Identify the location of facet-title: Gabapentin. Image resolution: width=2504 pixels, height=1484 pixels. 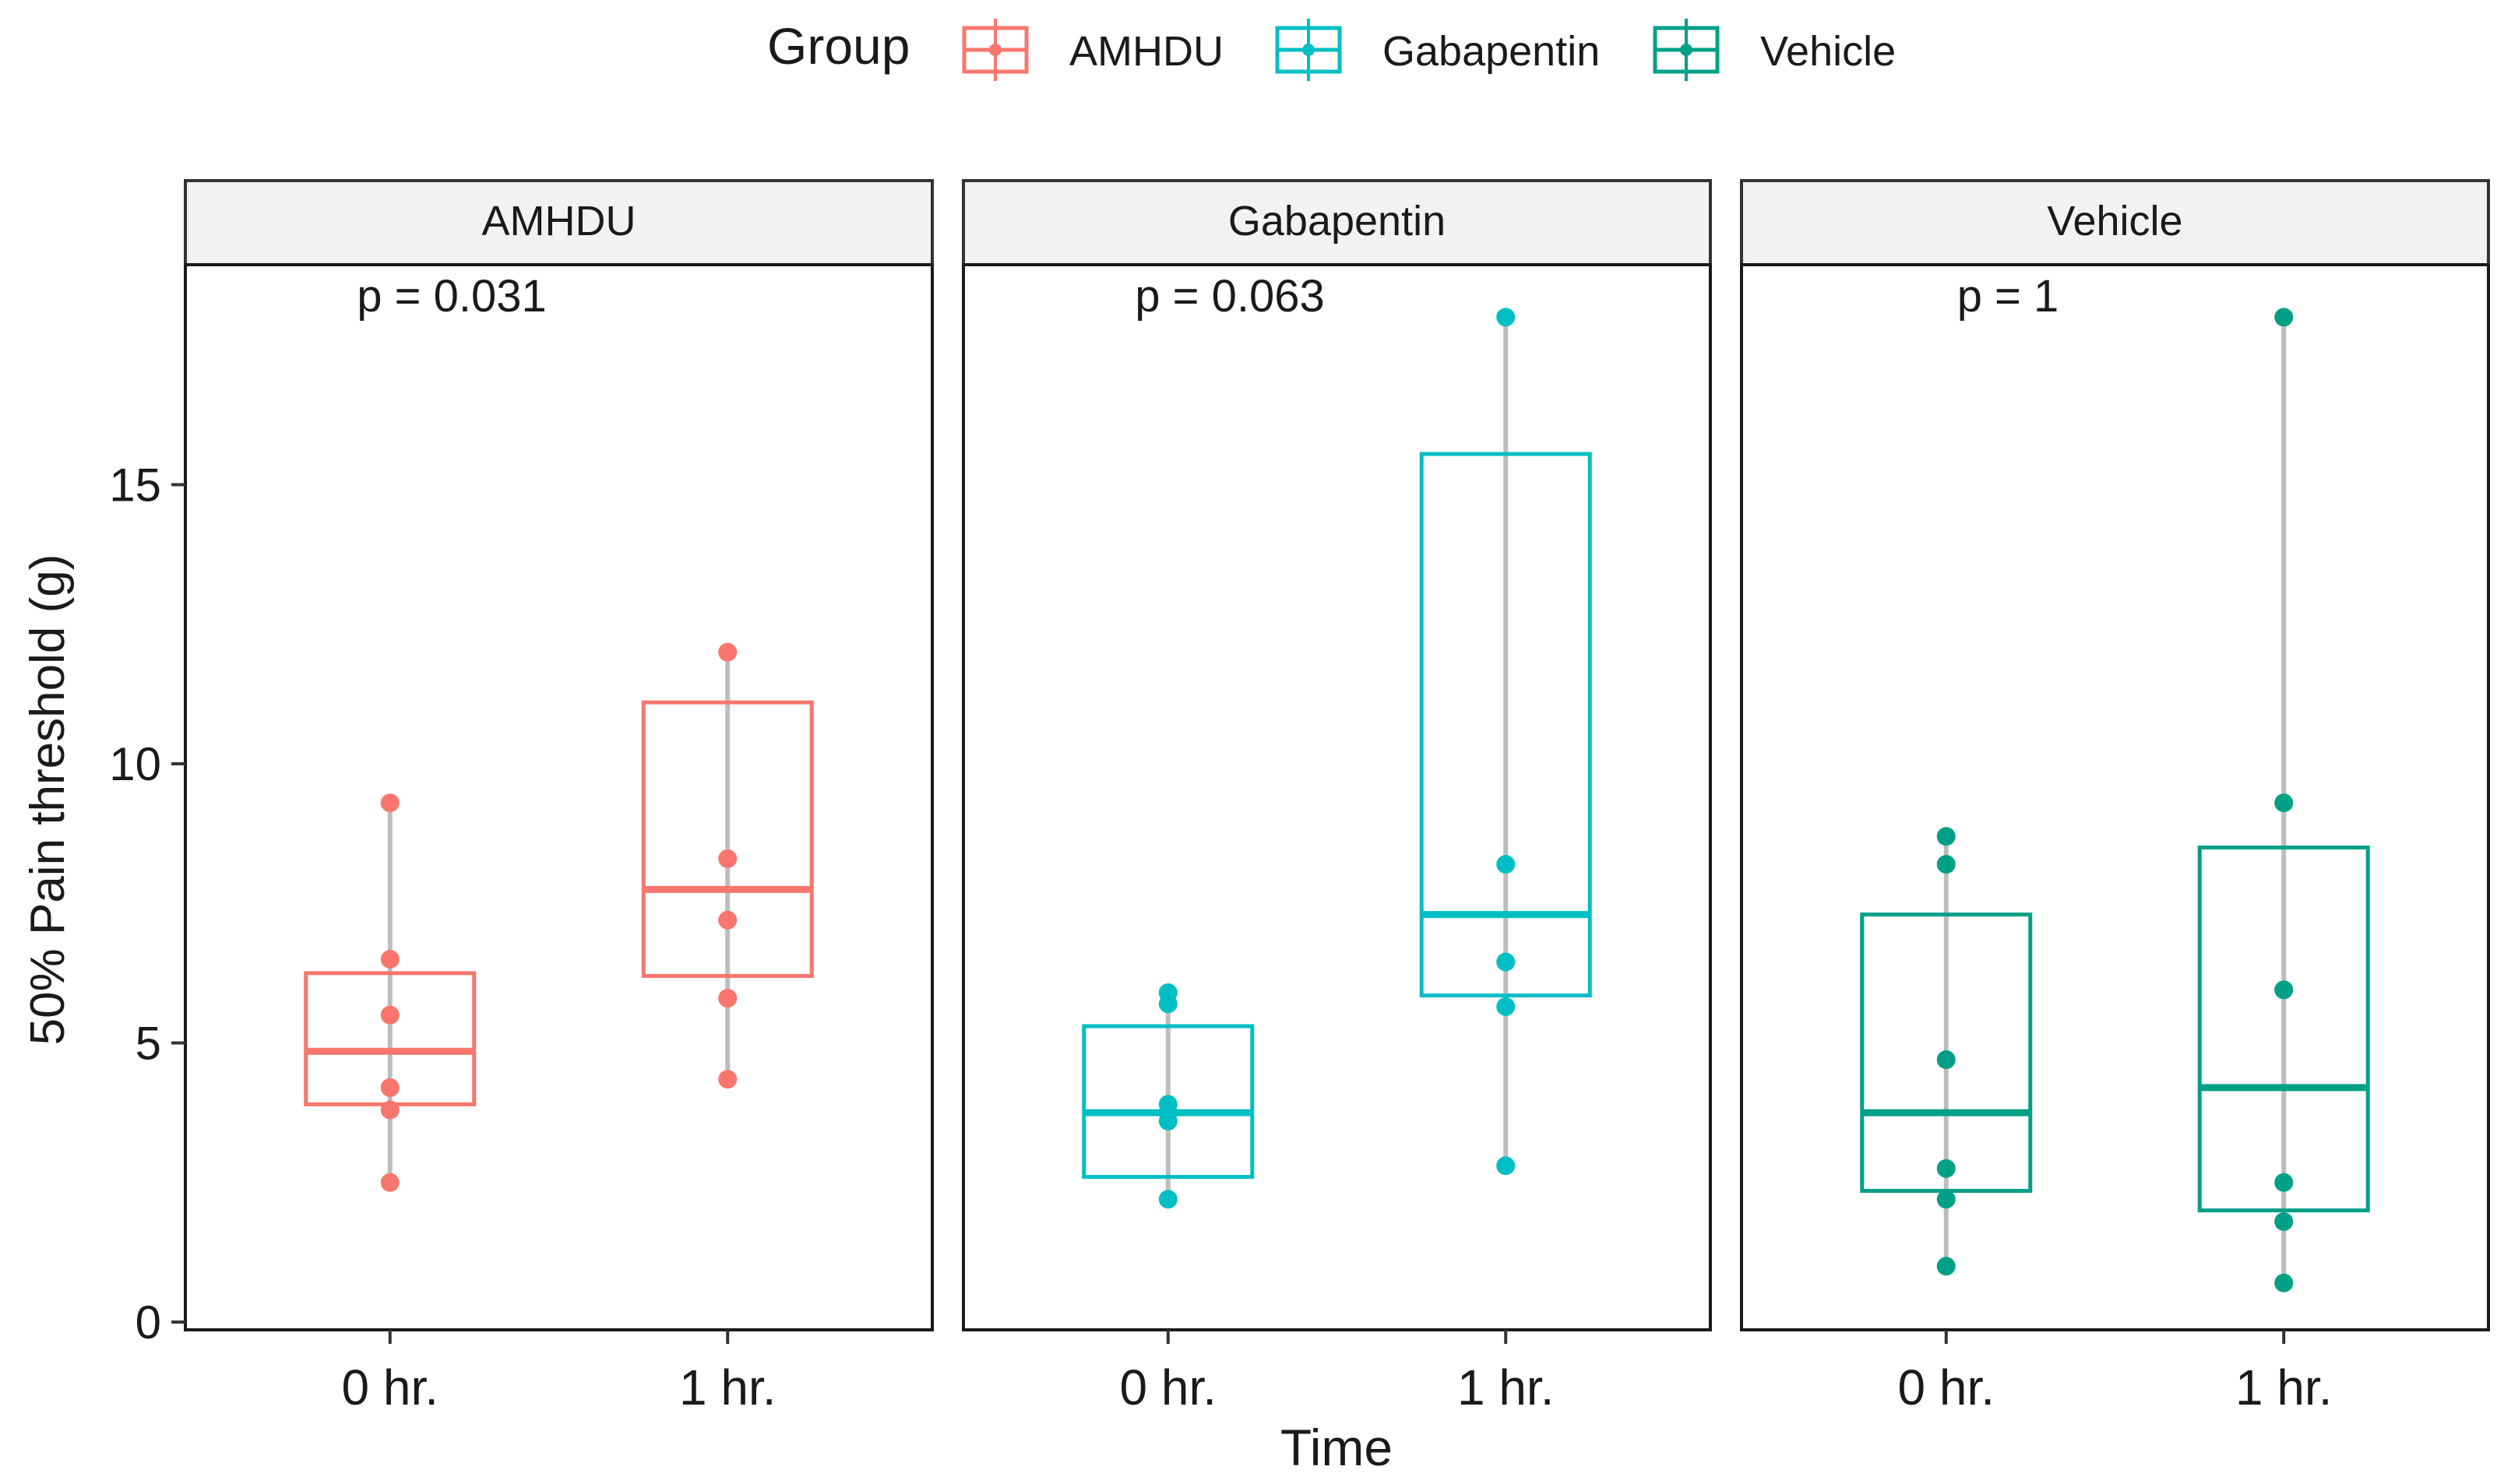
(1337, 221).